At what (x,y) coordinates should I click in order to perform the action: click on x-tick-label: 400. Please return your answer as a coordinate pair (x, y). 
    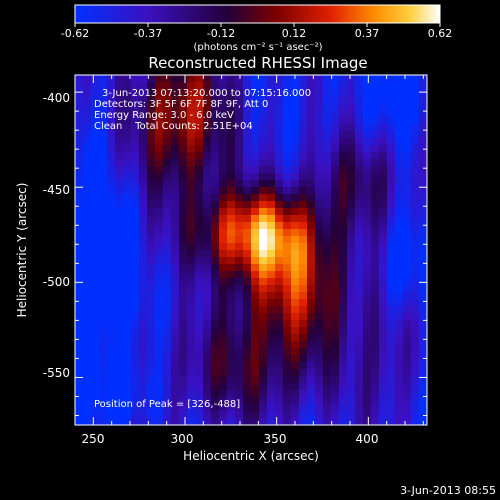
    Looking at the image, I should click on (367, 439).